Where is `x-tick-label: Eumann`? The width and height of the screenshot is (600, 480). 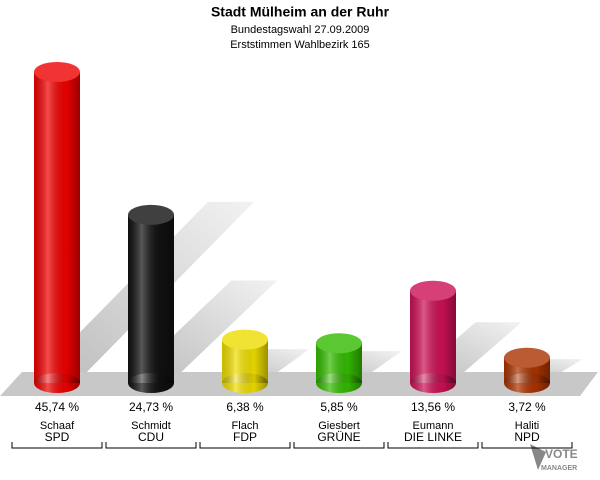 x-tick-label: Eumann is located at coordinates (433, 426).